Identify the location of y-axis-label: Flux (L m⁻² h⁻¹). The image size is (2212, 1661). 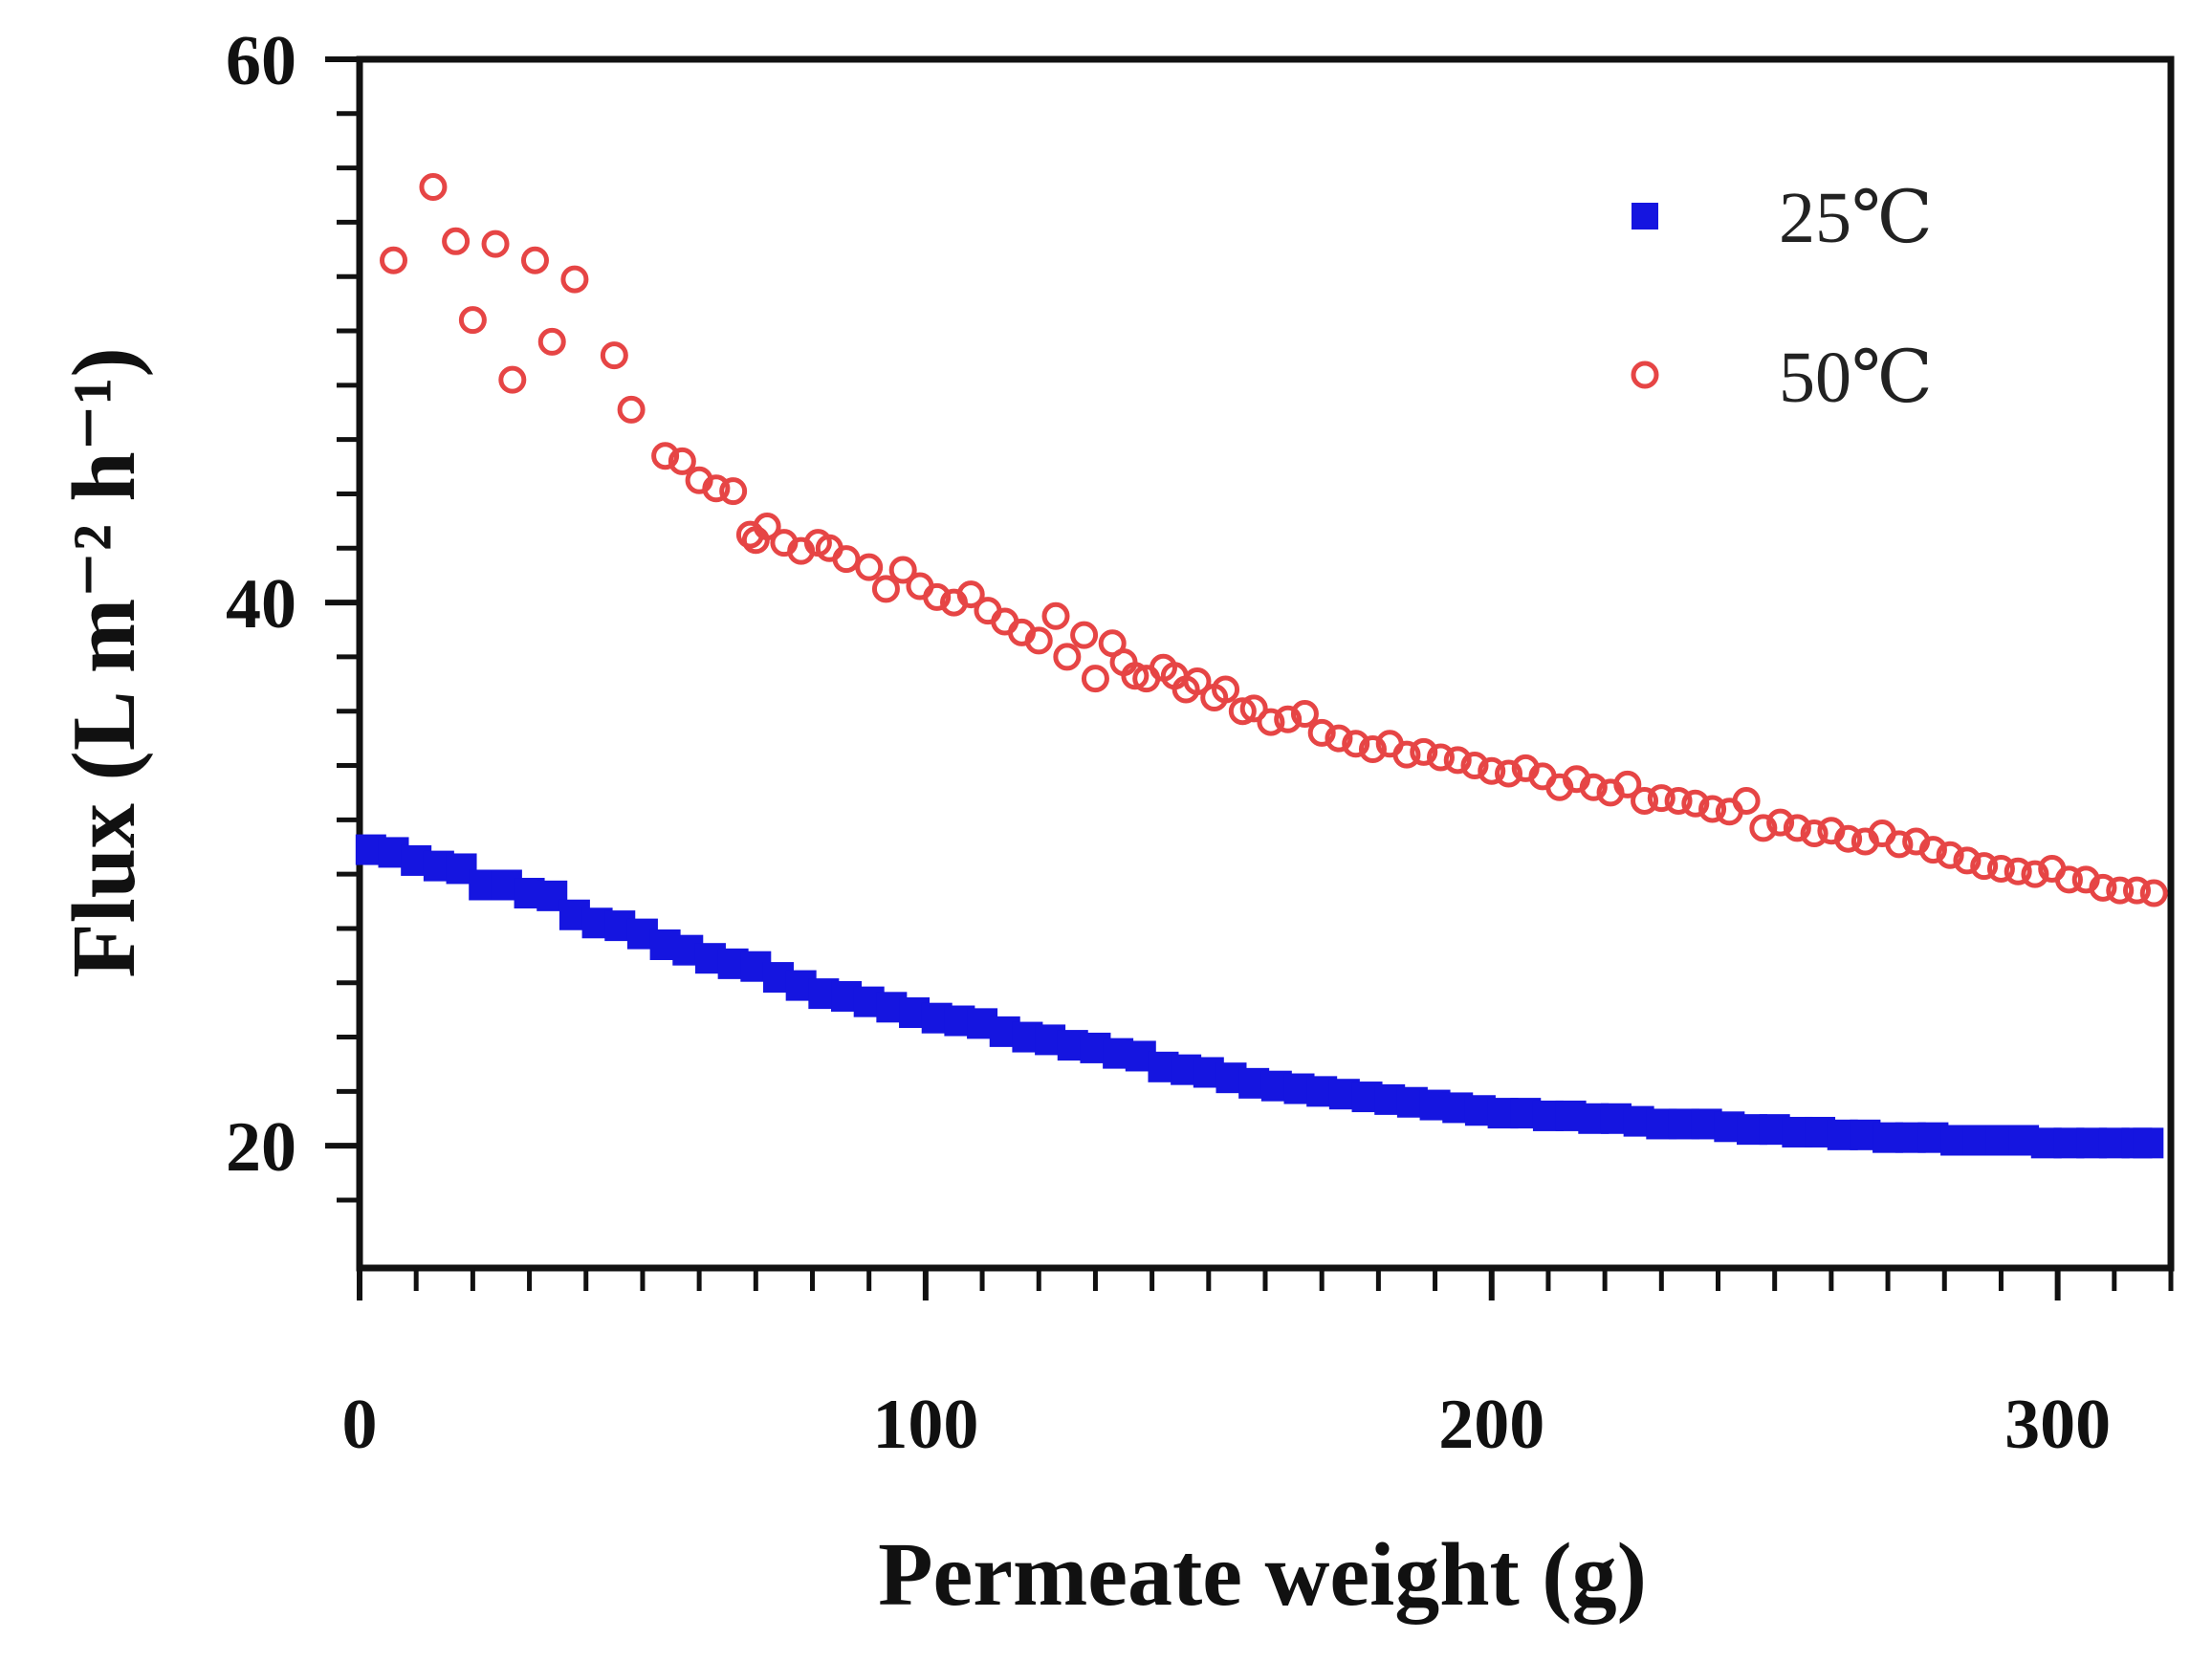
(105, 662).